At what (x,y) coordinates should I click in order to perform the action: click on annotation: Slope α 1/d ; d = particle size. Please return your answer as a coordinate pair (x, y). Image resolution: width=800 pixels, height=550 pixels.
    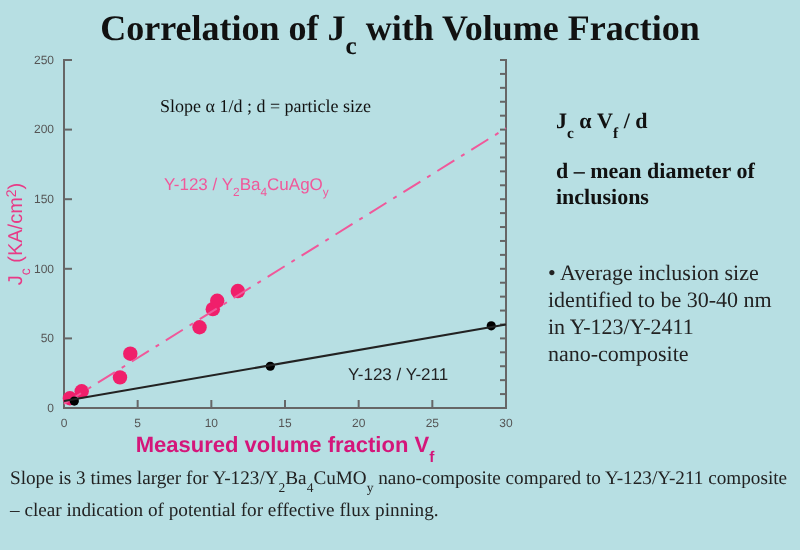
    Looking at the image, I should click on (266, 106).